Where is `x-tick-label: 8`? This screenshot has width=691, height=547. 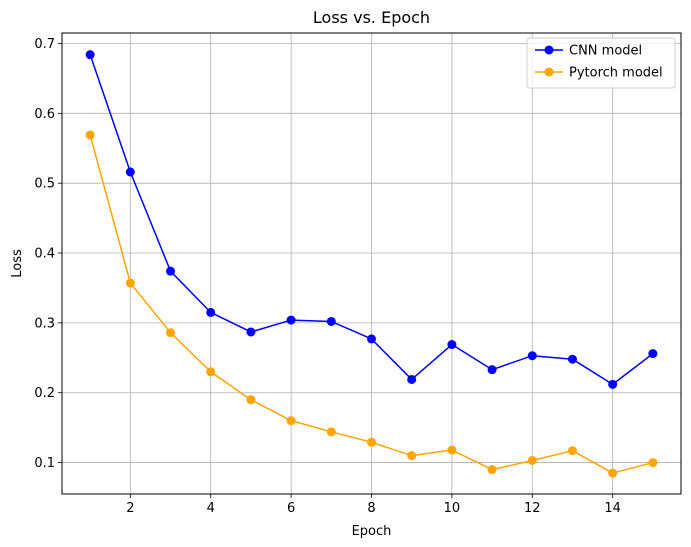 x-tick-label: 8 is located at coordinates (371, 508).